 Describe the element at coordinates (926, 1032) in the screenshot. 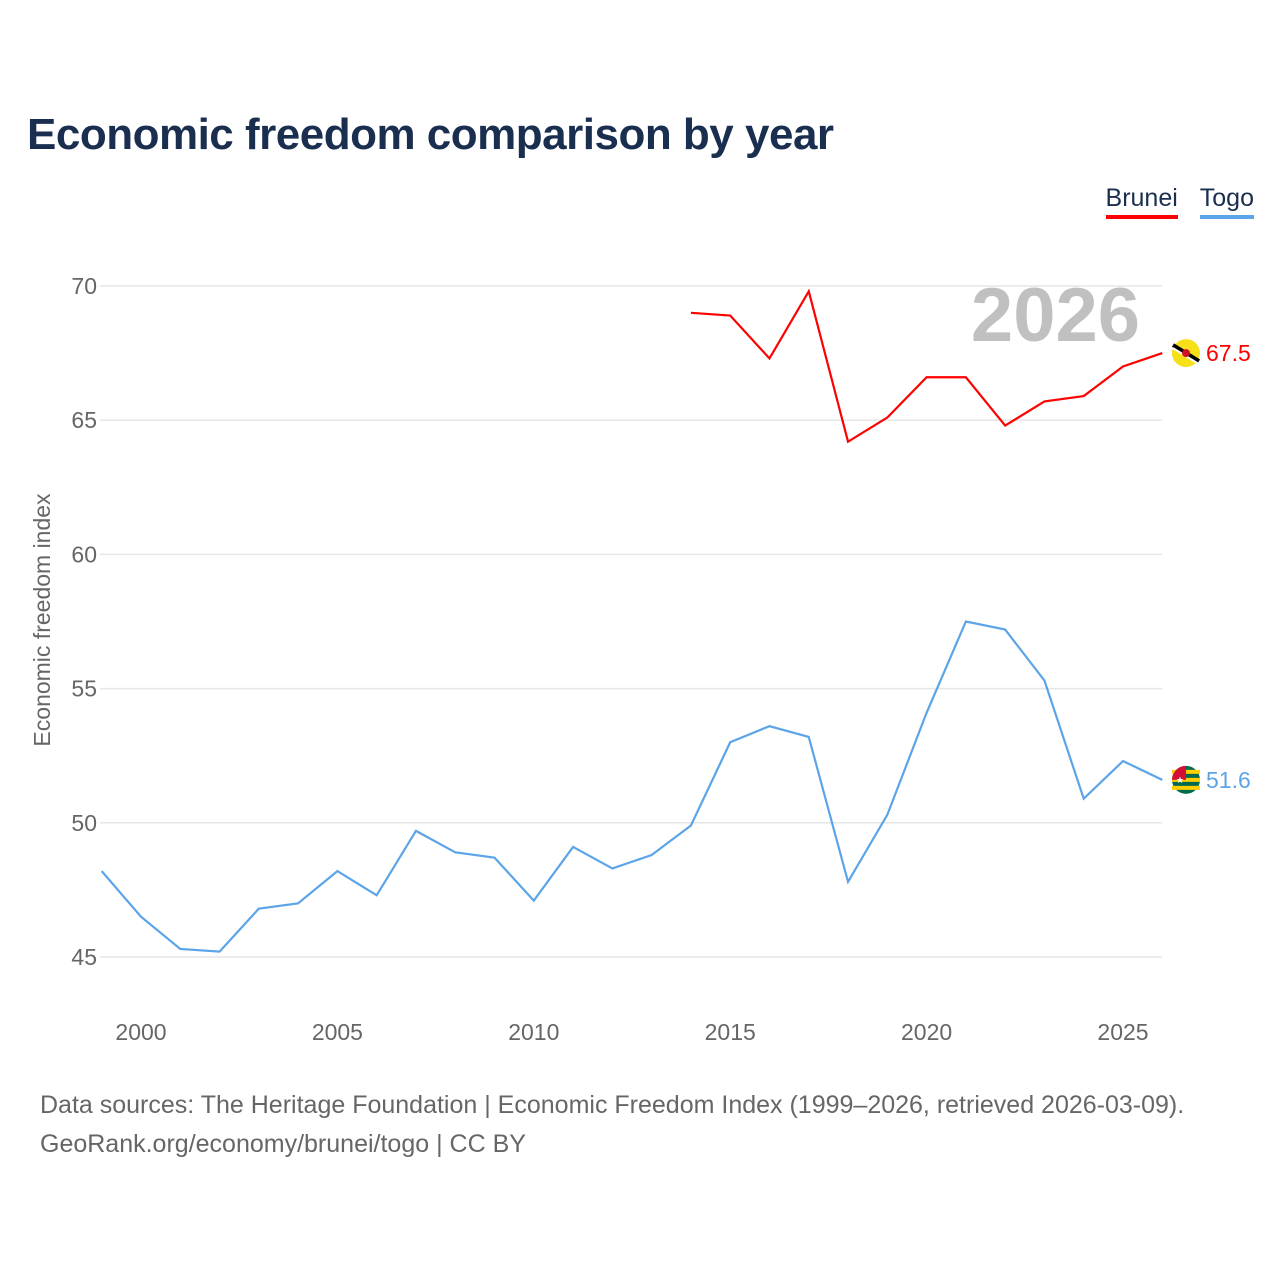

I see `x-tick-label: 2020` at that location.